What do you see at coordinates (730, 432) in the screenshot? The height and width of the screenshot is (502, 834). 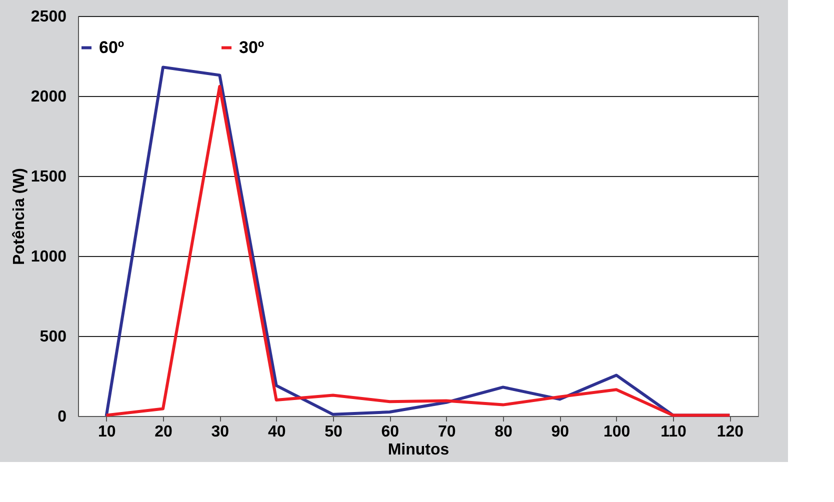 I see `x-tick-label: 120` at bounding box center [730, 432].